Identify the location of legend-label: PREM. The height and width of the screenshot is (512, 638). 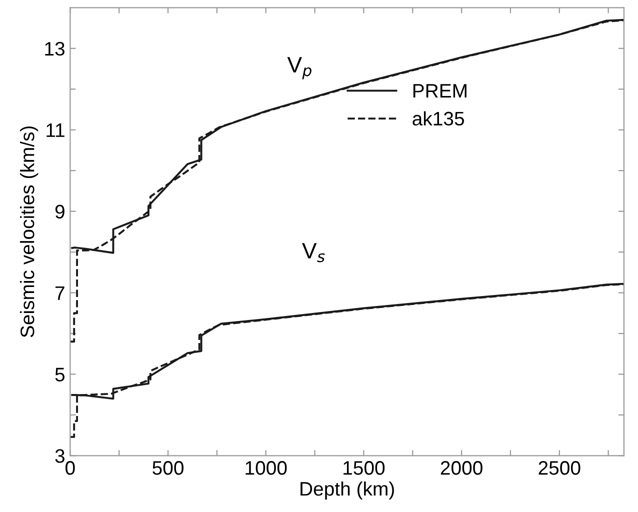
(439, 91).